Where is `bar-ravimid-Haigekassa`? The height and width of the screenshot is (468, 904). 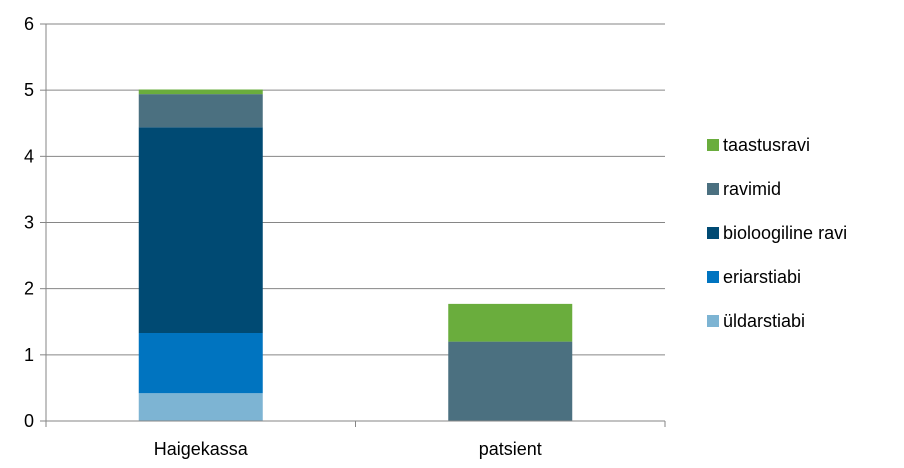
bar-ravimid-Haigekassa is located at coordinates (200, 111).